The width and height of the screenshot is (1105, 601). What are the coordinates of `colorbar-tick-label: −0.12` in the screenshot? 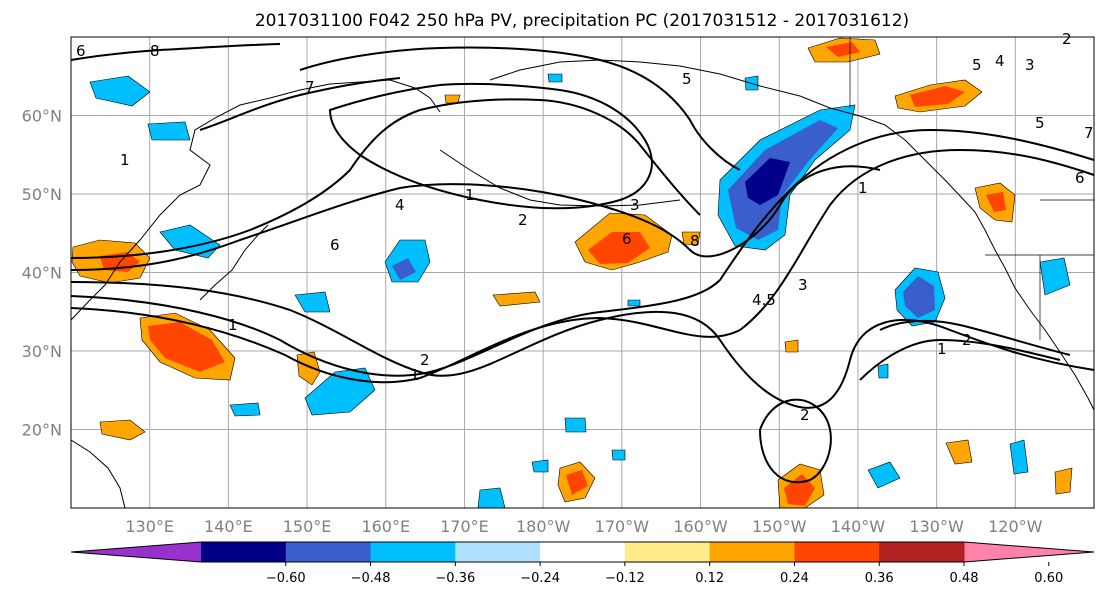 It's located at (625, 578).